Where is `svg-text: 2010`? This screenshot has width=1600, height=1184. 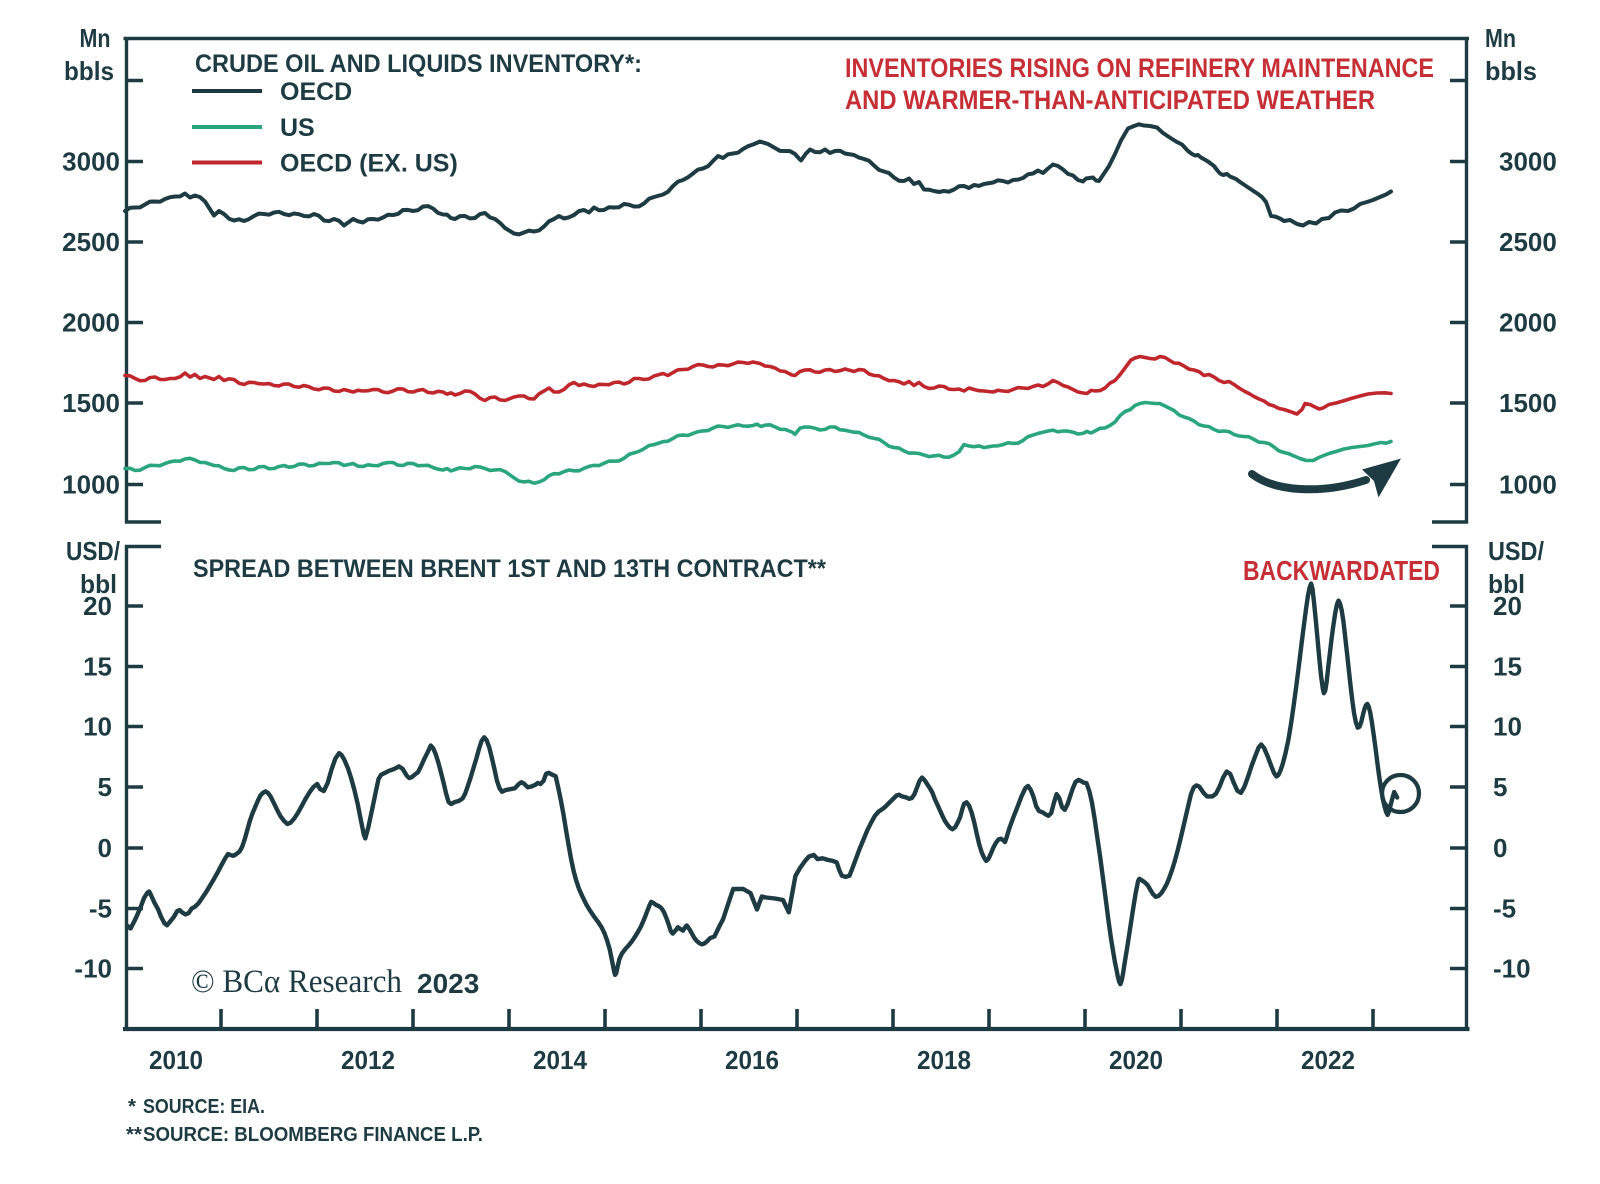 svg-text: 2010 is located at coordinates (176, 1060).